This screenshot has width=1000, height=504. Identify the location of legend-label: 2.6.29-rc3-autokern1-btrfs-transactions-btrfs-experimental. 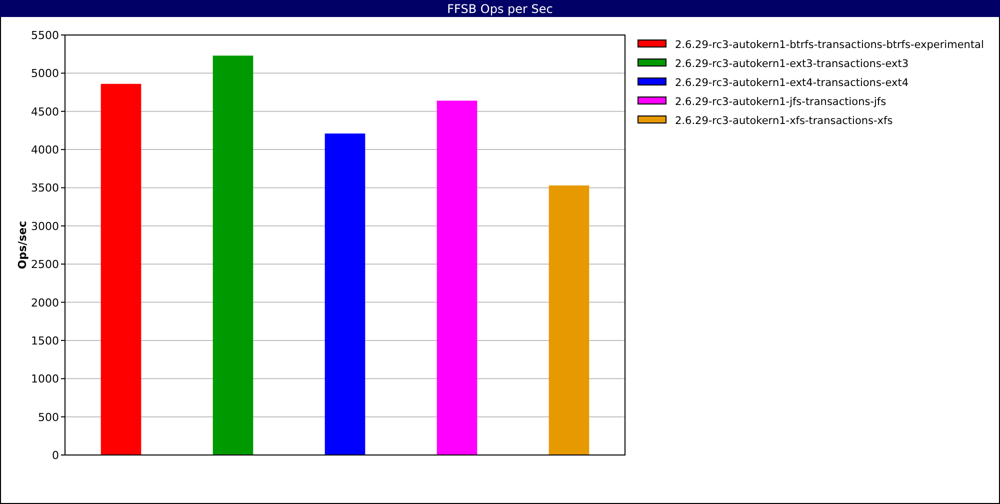
(829, 45).